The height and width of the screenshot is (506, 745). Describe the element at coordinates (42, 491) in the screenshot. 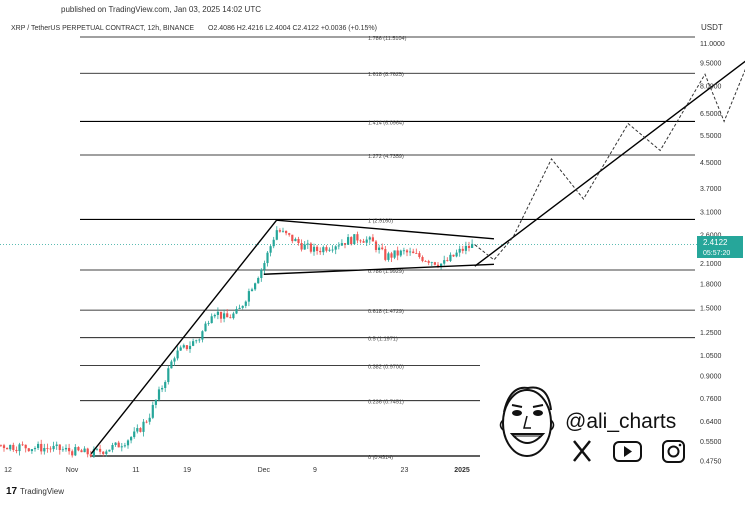

I see `footer-brand: TradingView` at that location.